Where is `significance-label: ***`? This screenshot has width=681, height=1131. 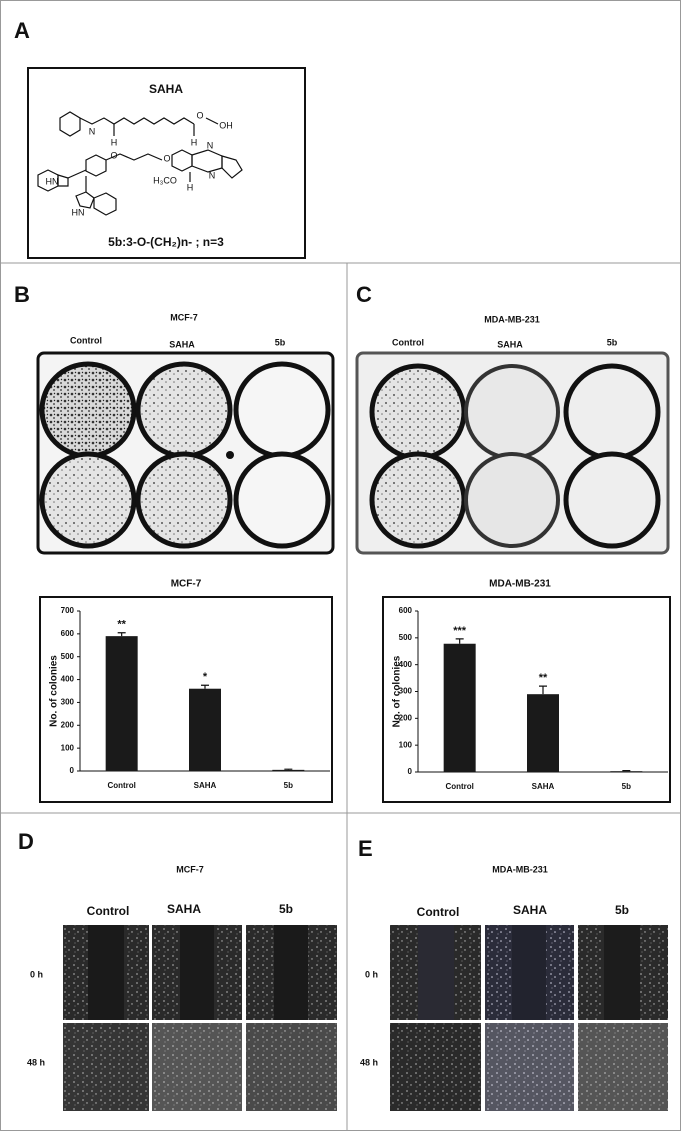
significance-label: *** is located at coordinates (460, 631).